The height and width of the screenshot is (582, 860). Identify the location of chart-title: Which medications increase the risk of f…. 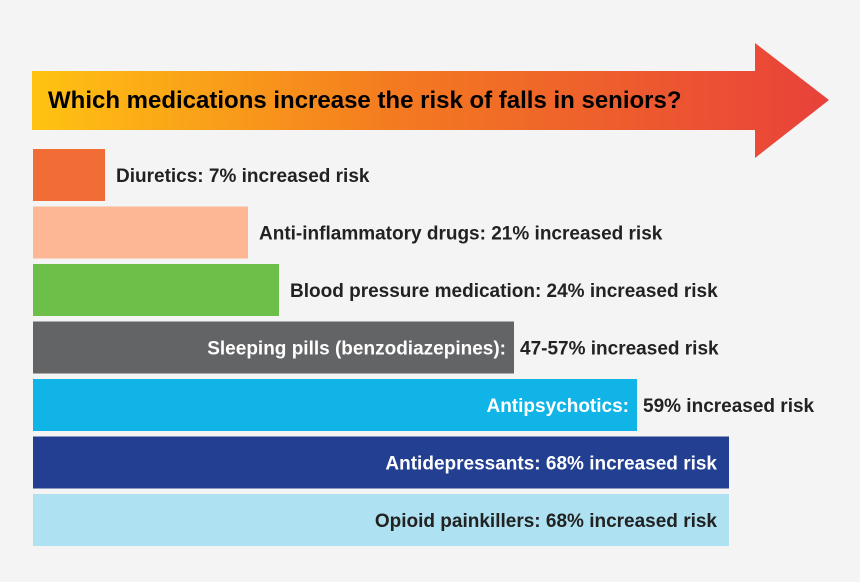
(365, 100).